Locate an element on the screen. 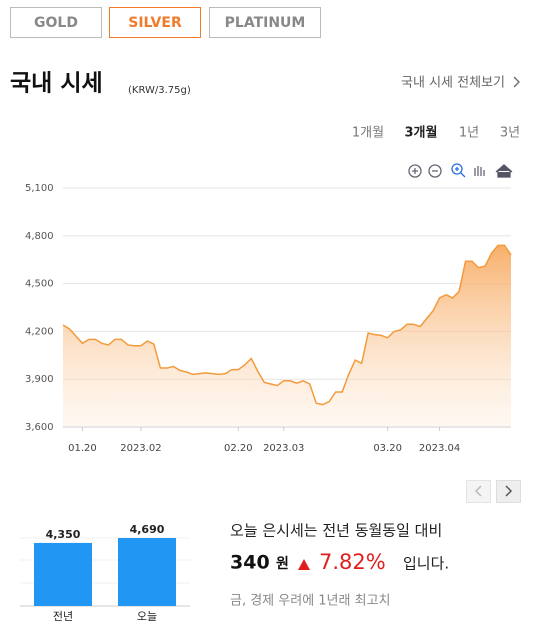  y-tick-label: 4,200 is located at coordinates (39, 331).